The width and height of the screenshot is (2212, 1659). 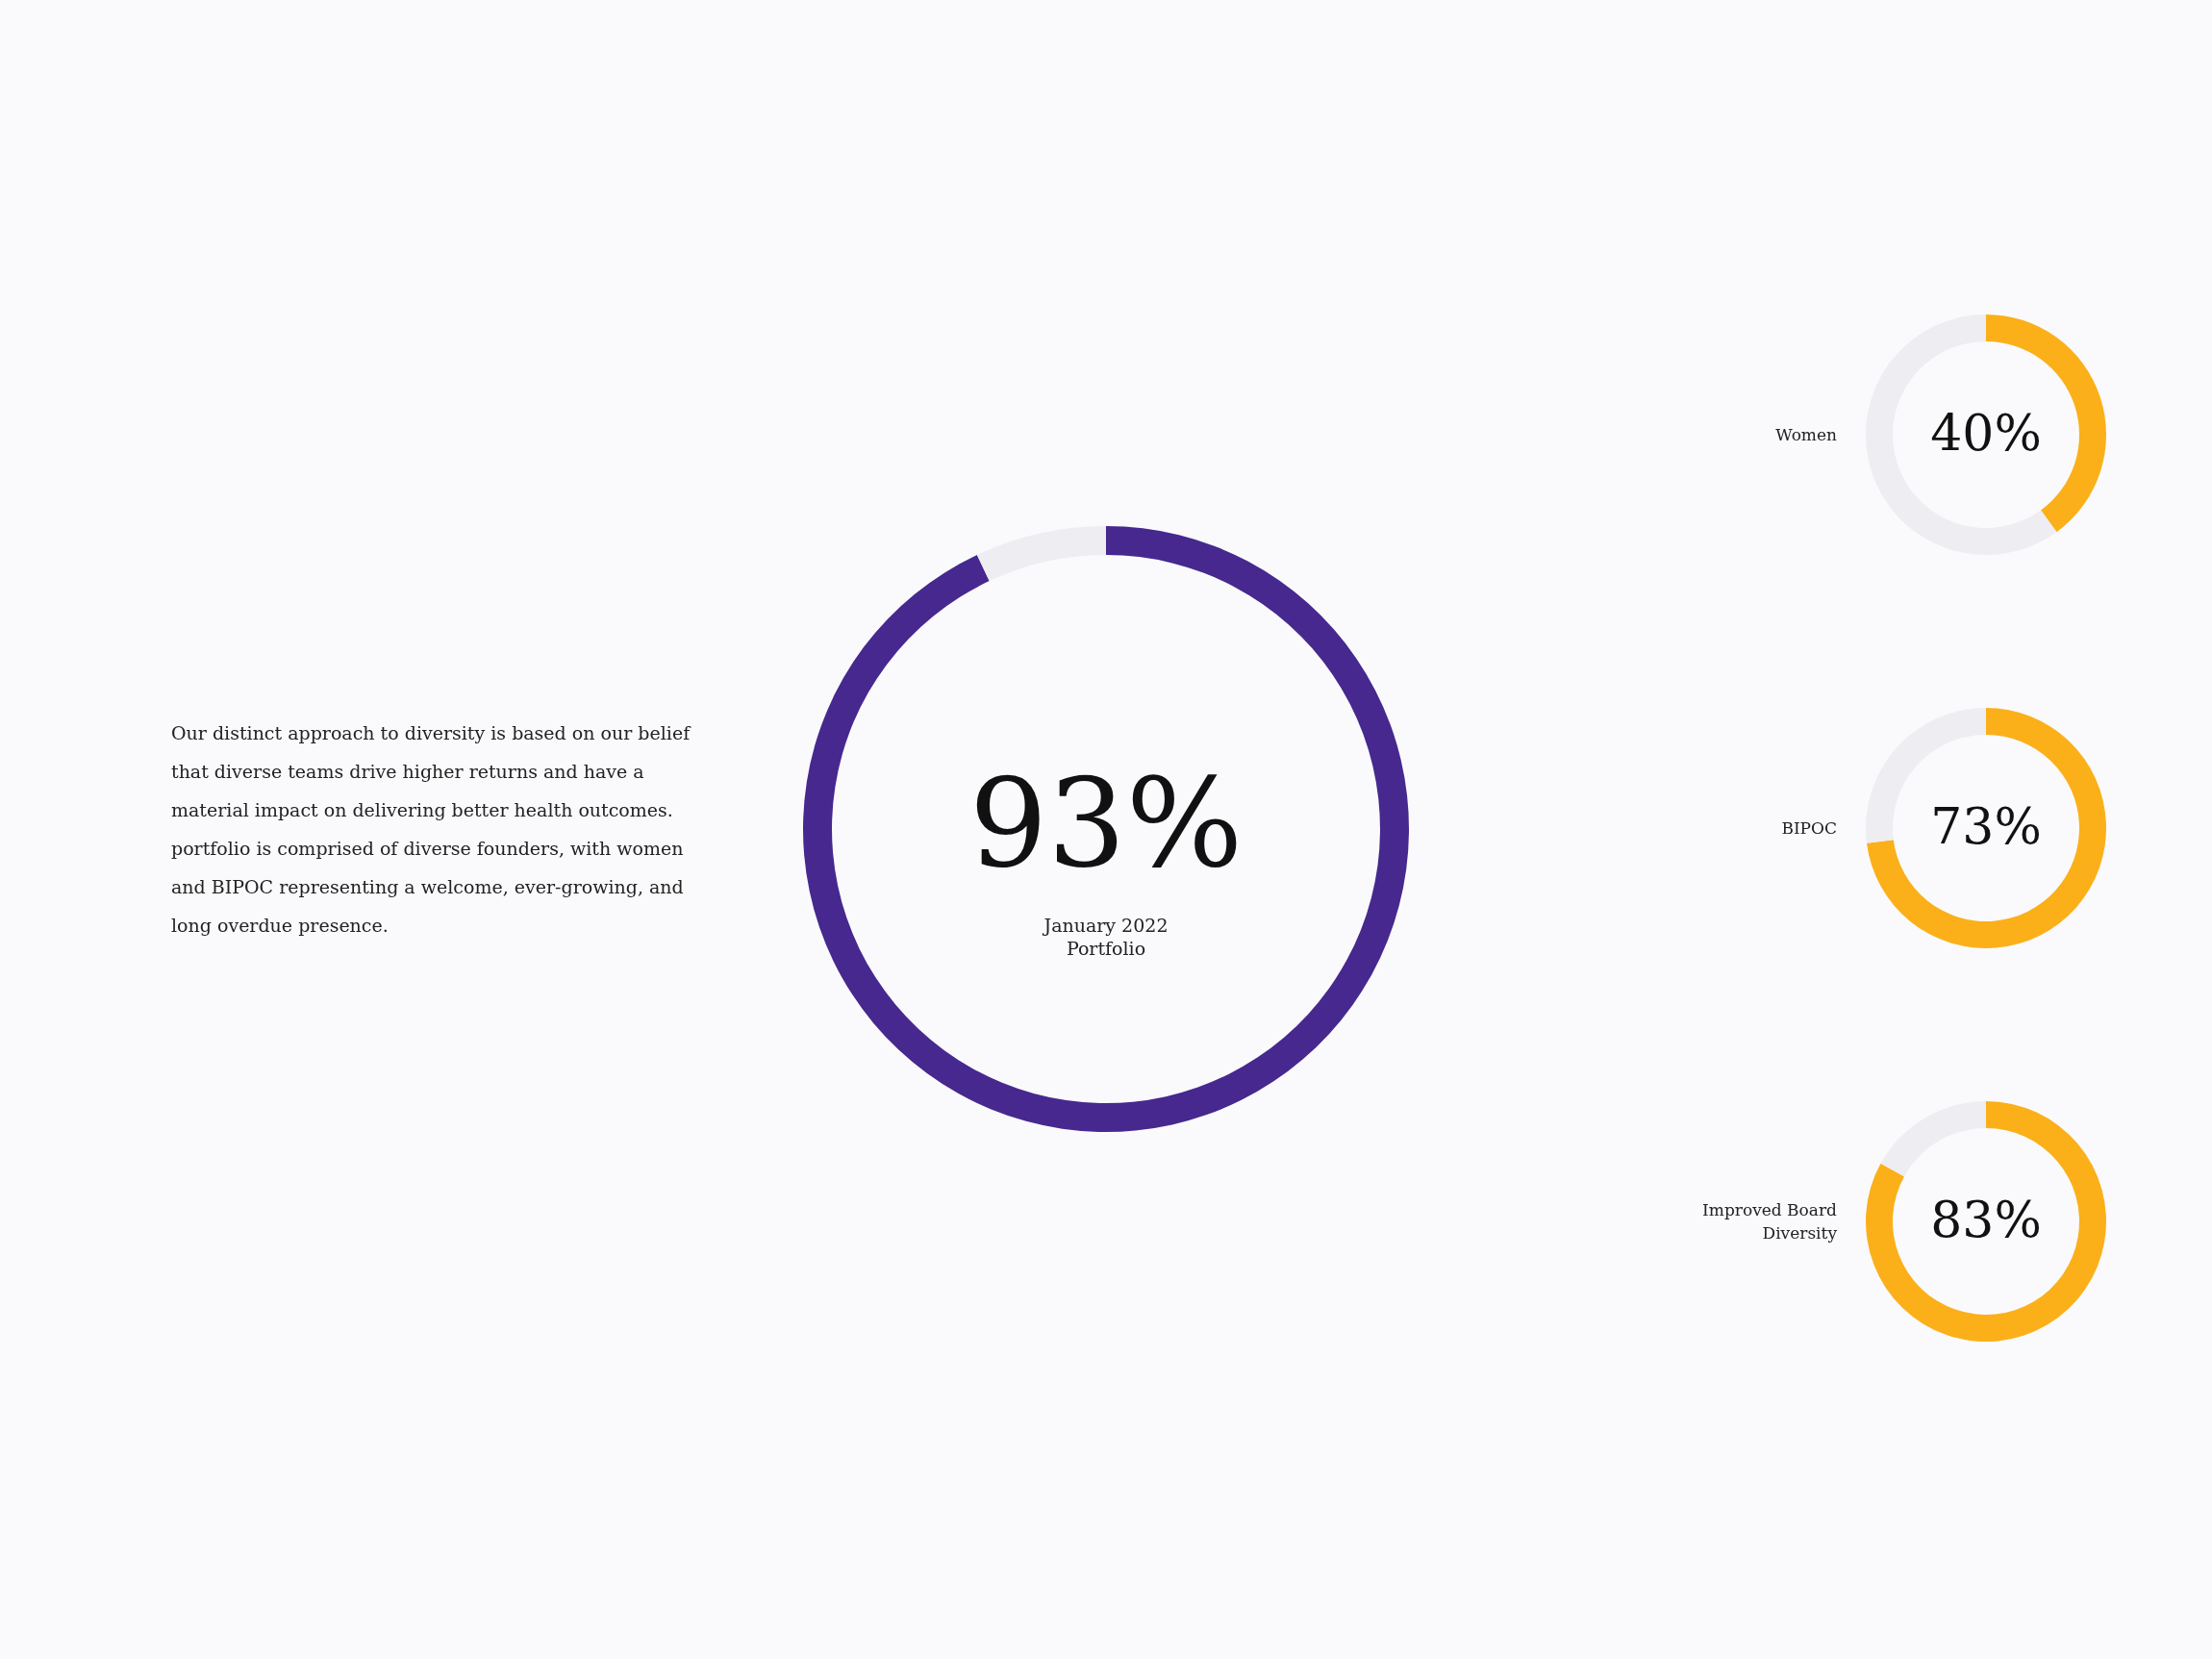 What do you see at coordinates (1806, 435) in the screenshot?
I see `text: Women` at bounding box center [1806, 435].